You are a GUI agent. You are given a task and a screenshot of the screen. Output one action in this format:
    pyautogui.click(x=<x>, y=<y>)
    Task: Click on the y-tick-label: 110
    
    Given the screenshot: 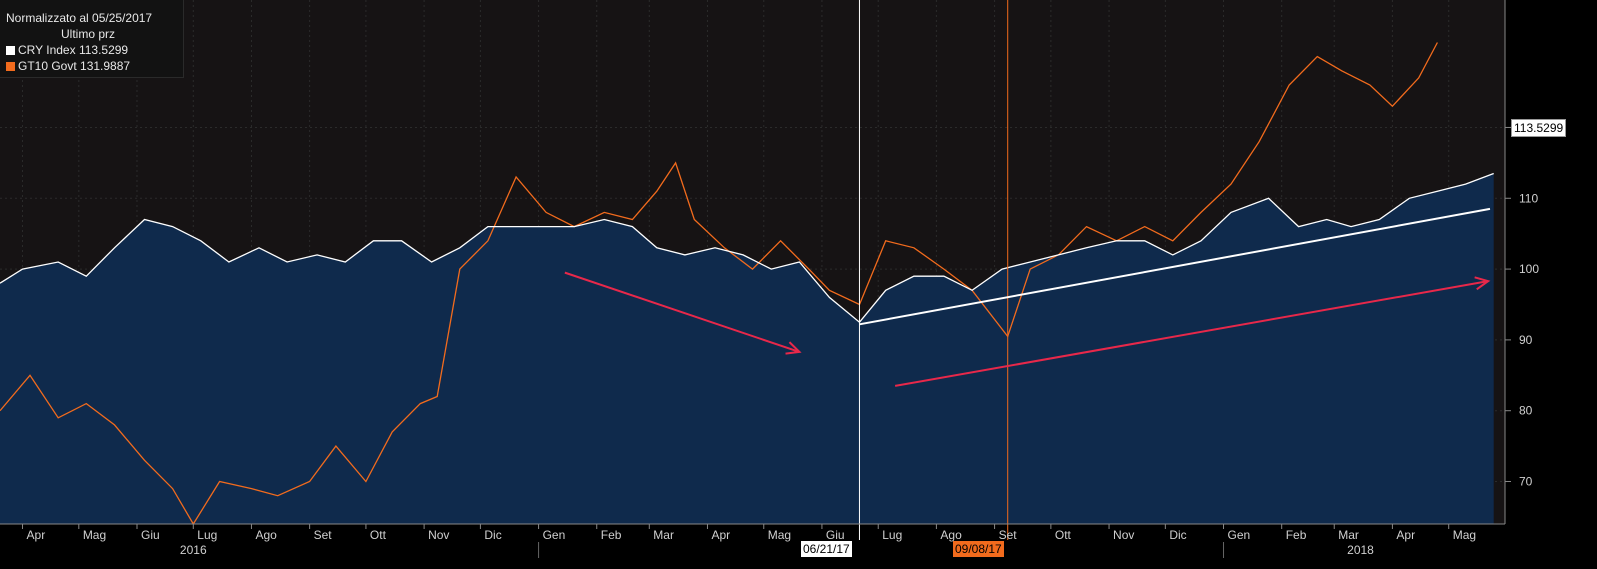 What is the action you would take?
    pyautogui.click(x=1528, y=198)
    